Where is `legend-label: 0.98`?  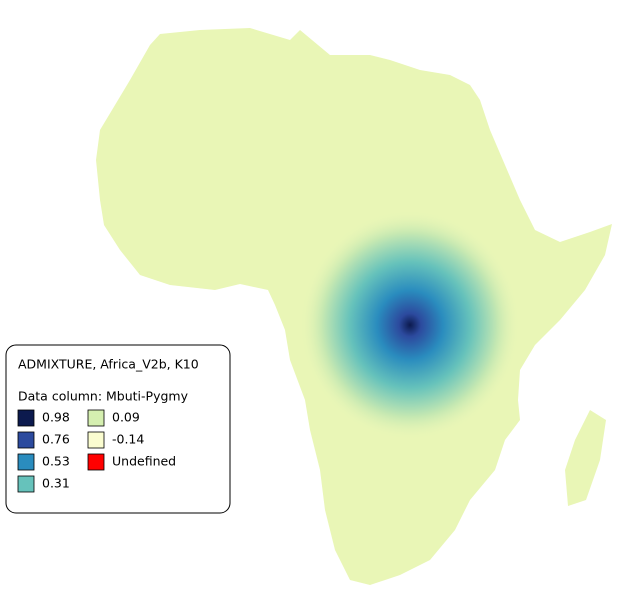 legend-label: 0.98 is located at coordinates (56, 417).